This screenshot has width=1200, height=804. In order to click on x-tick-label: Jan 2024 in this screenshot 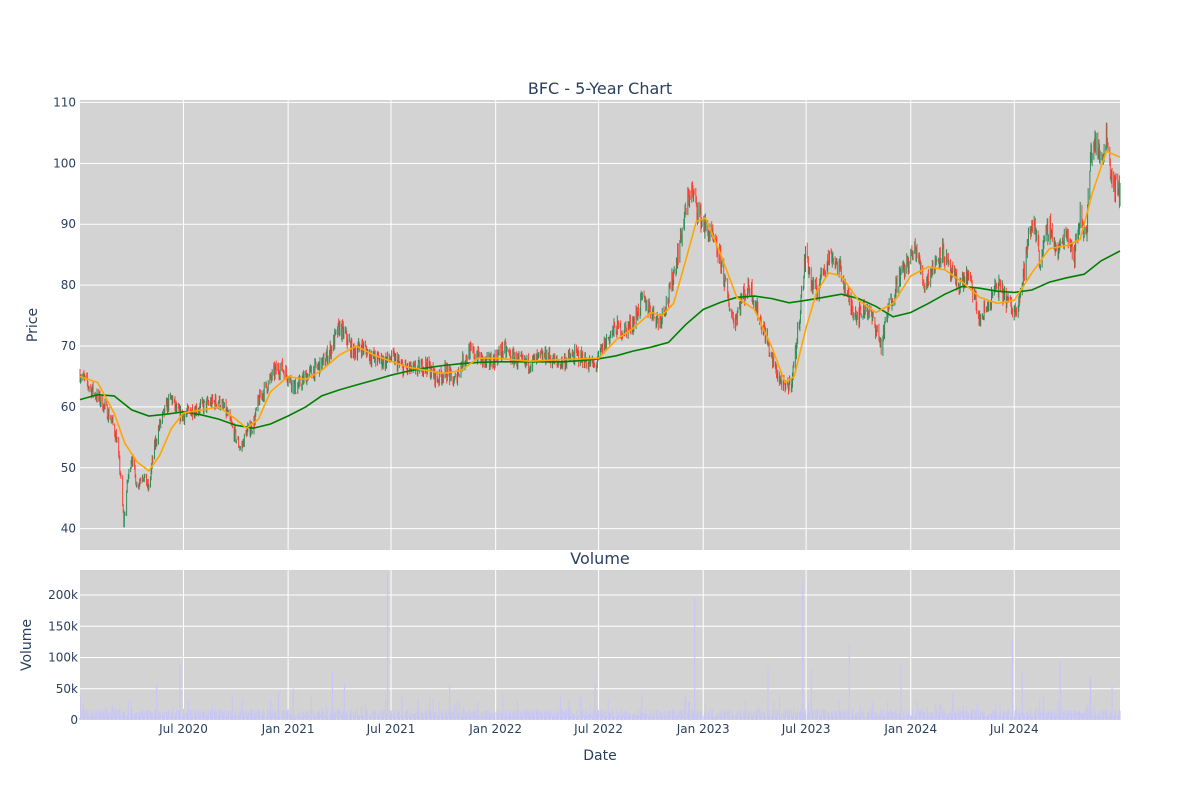, I will do `click(910, 729)`.